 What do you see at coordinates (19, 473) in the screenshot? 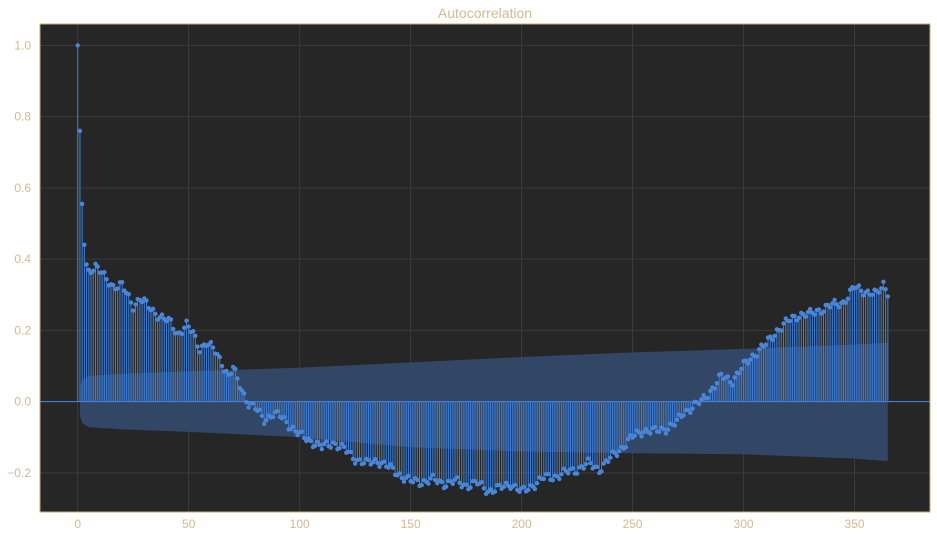
I see `y-tick-label: −0.2` at bounding box center [19, 473].